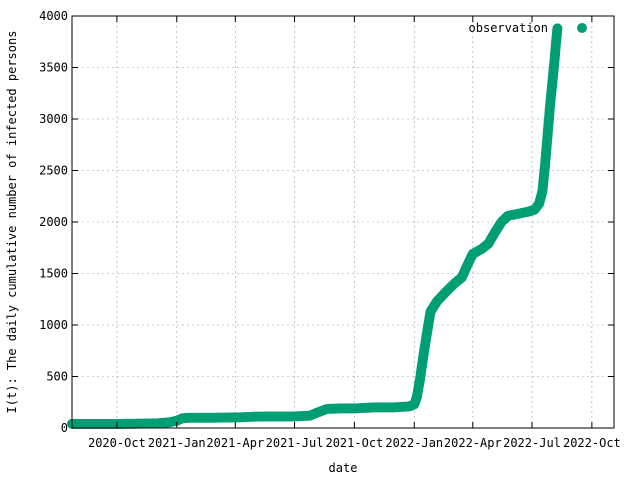  What do you see at coordinates (57, 377) in the screenshot?
I see `y-tick-label: 500` at bounding box center [57, 377].